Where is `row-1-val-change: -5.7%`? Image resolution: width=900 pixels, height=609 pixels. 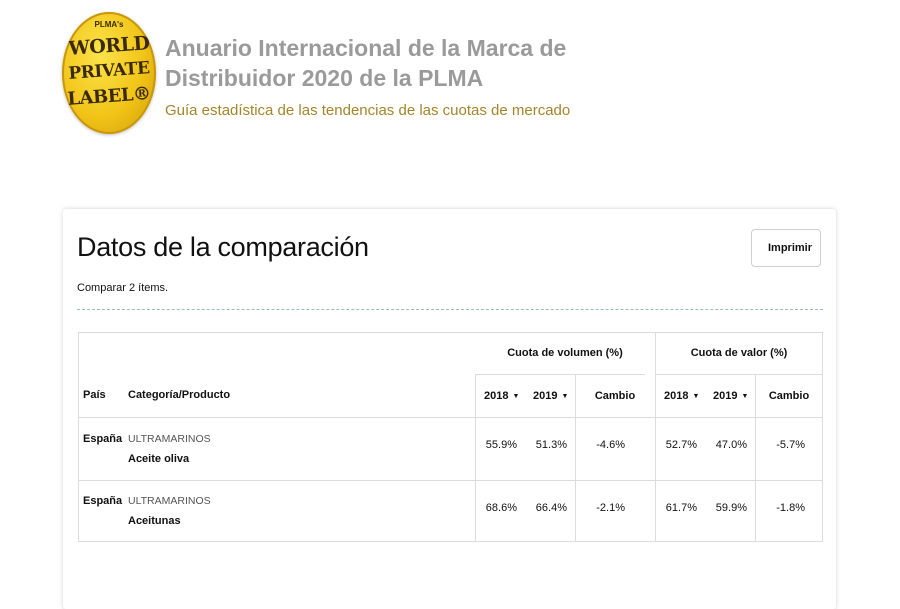
row-1-val-change: -5.7% is located at coordinates (790, 445).